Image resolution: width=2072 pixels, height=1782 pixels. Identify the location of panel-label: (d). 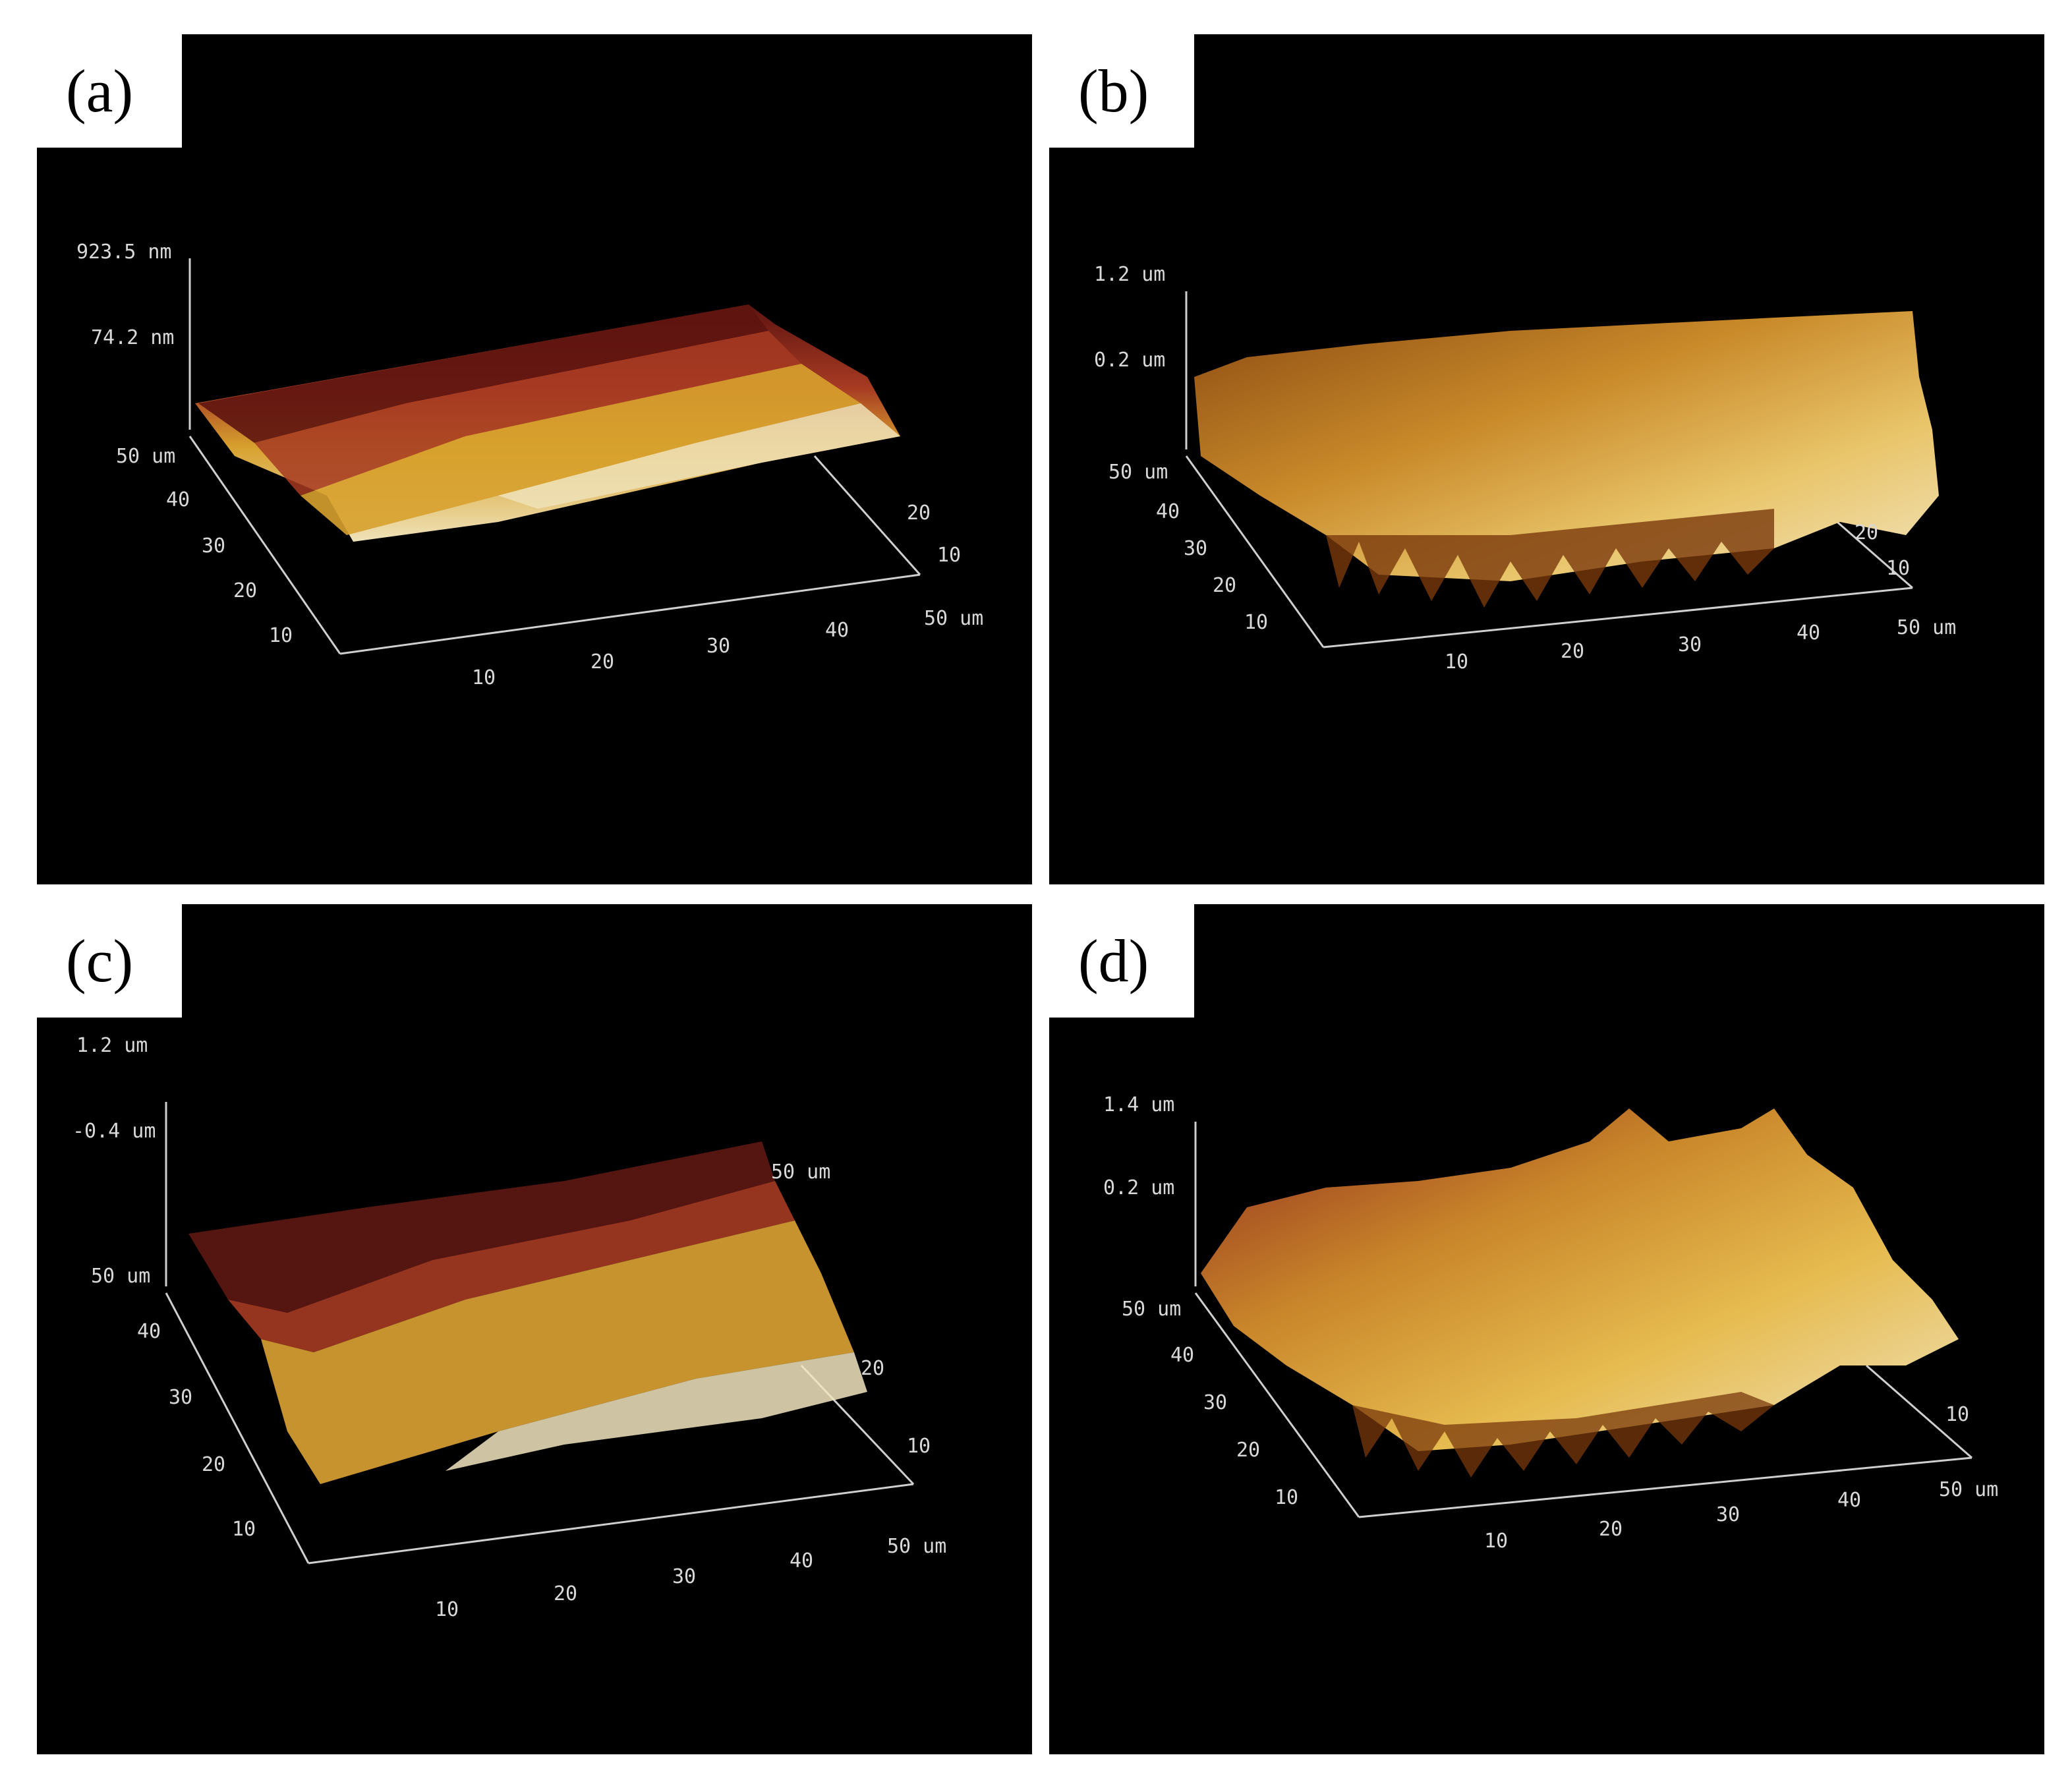
(1113, 960).